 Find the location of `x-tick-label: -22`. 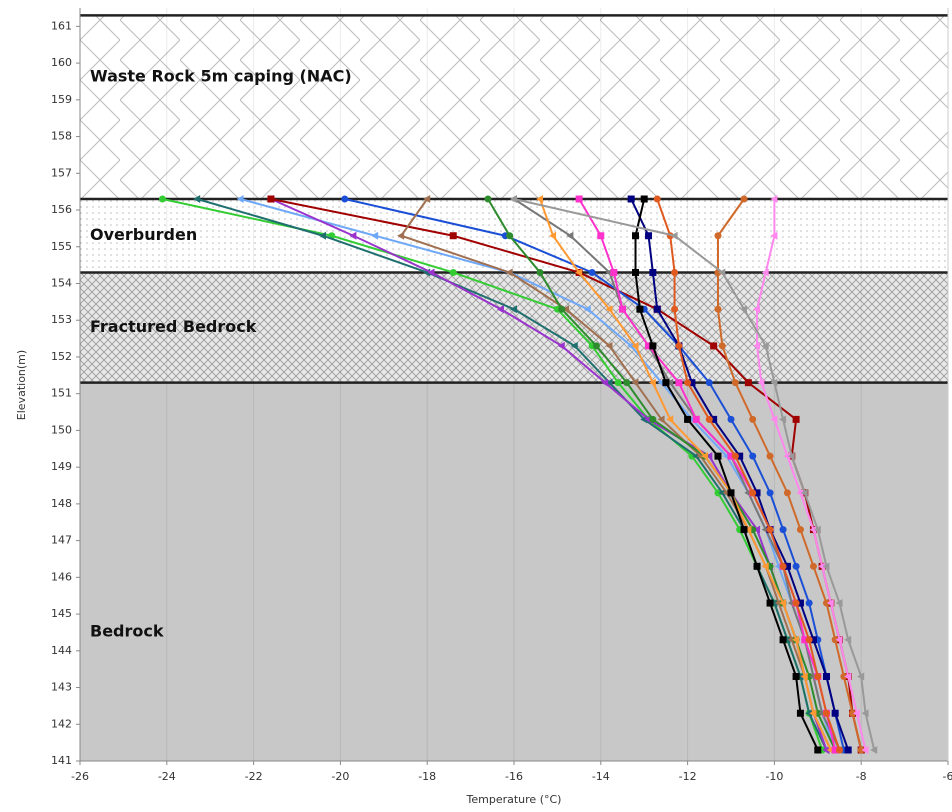

x-tick-label: -22 is located at coordinates (254, 776).